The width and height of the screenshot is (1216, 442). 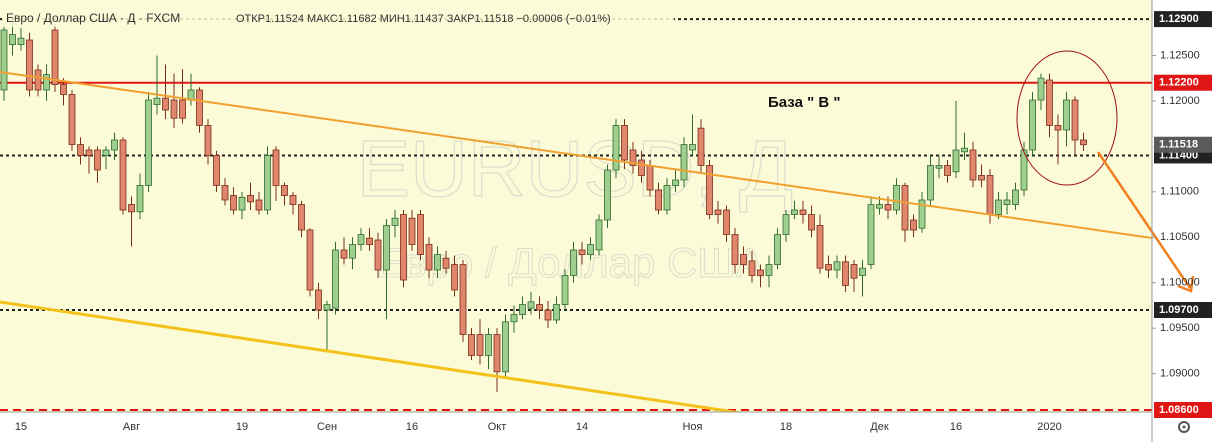 I want to click on gear, so click(x=1184, y=427).